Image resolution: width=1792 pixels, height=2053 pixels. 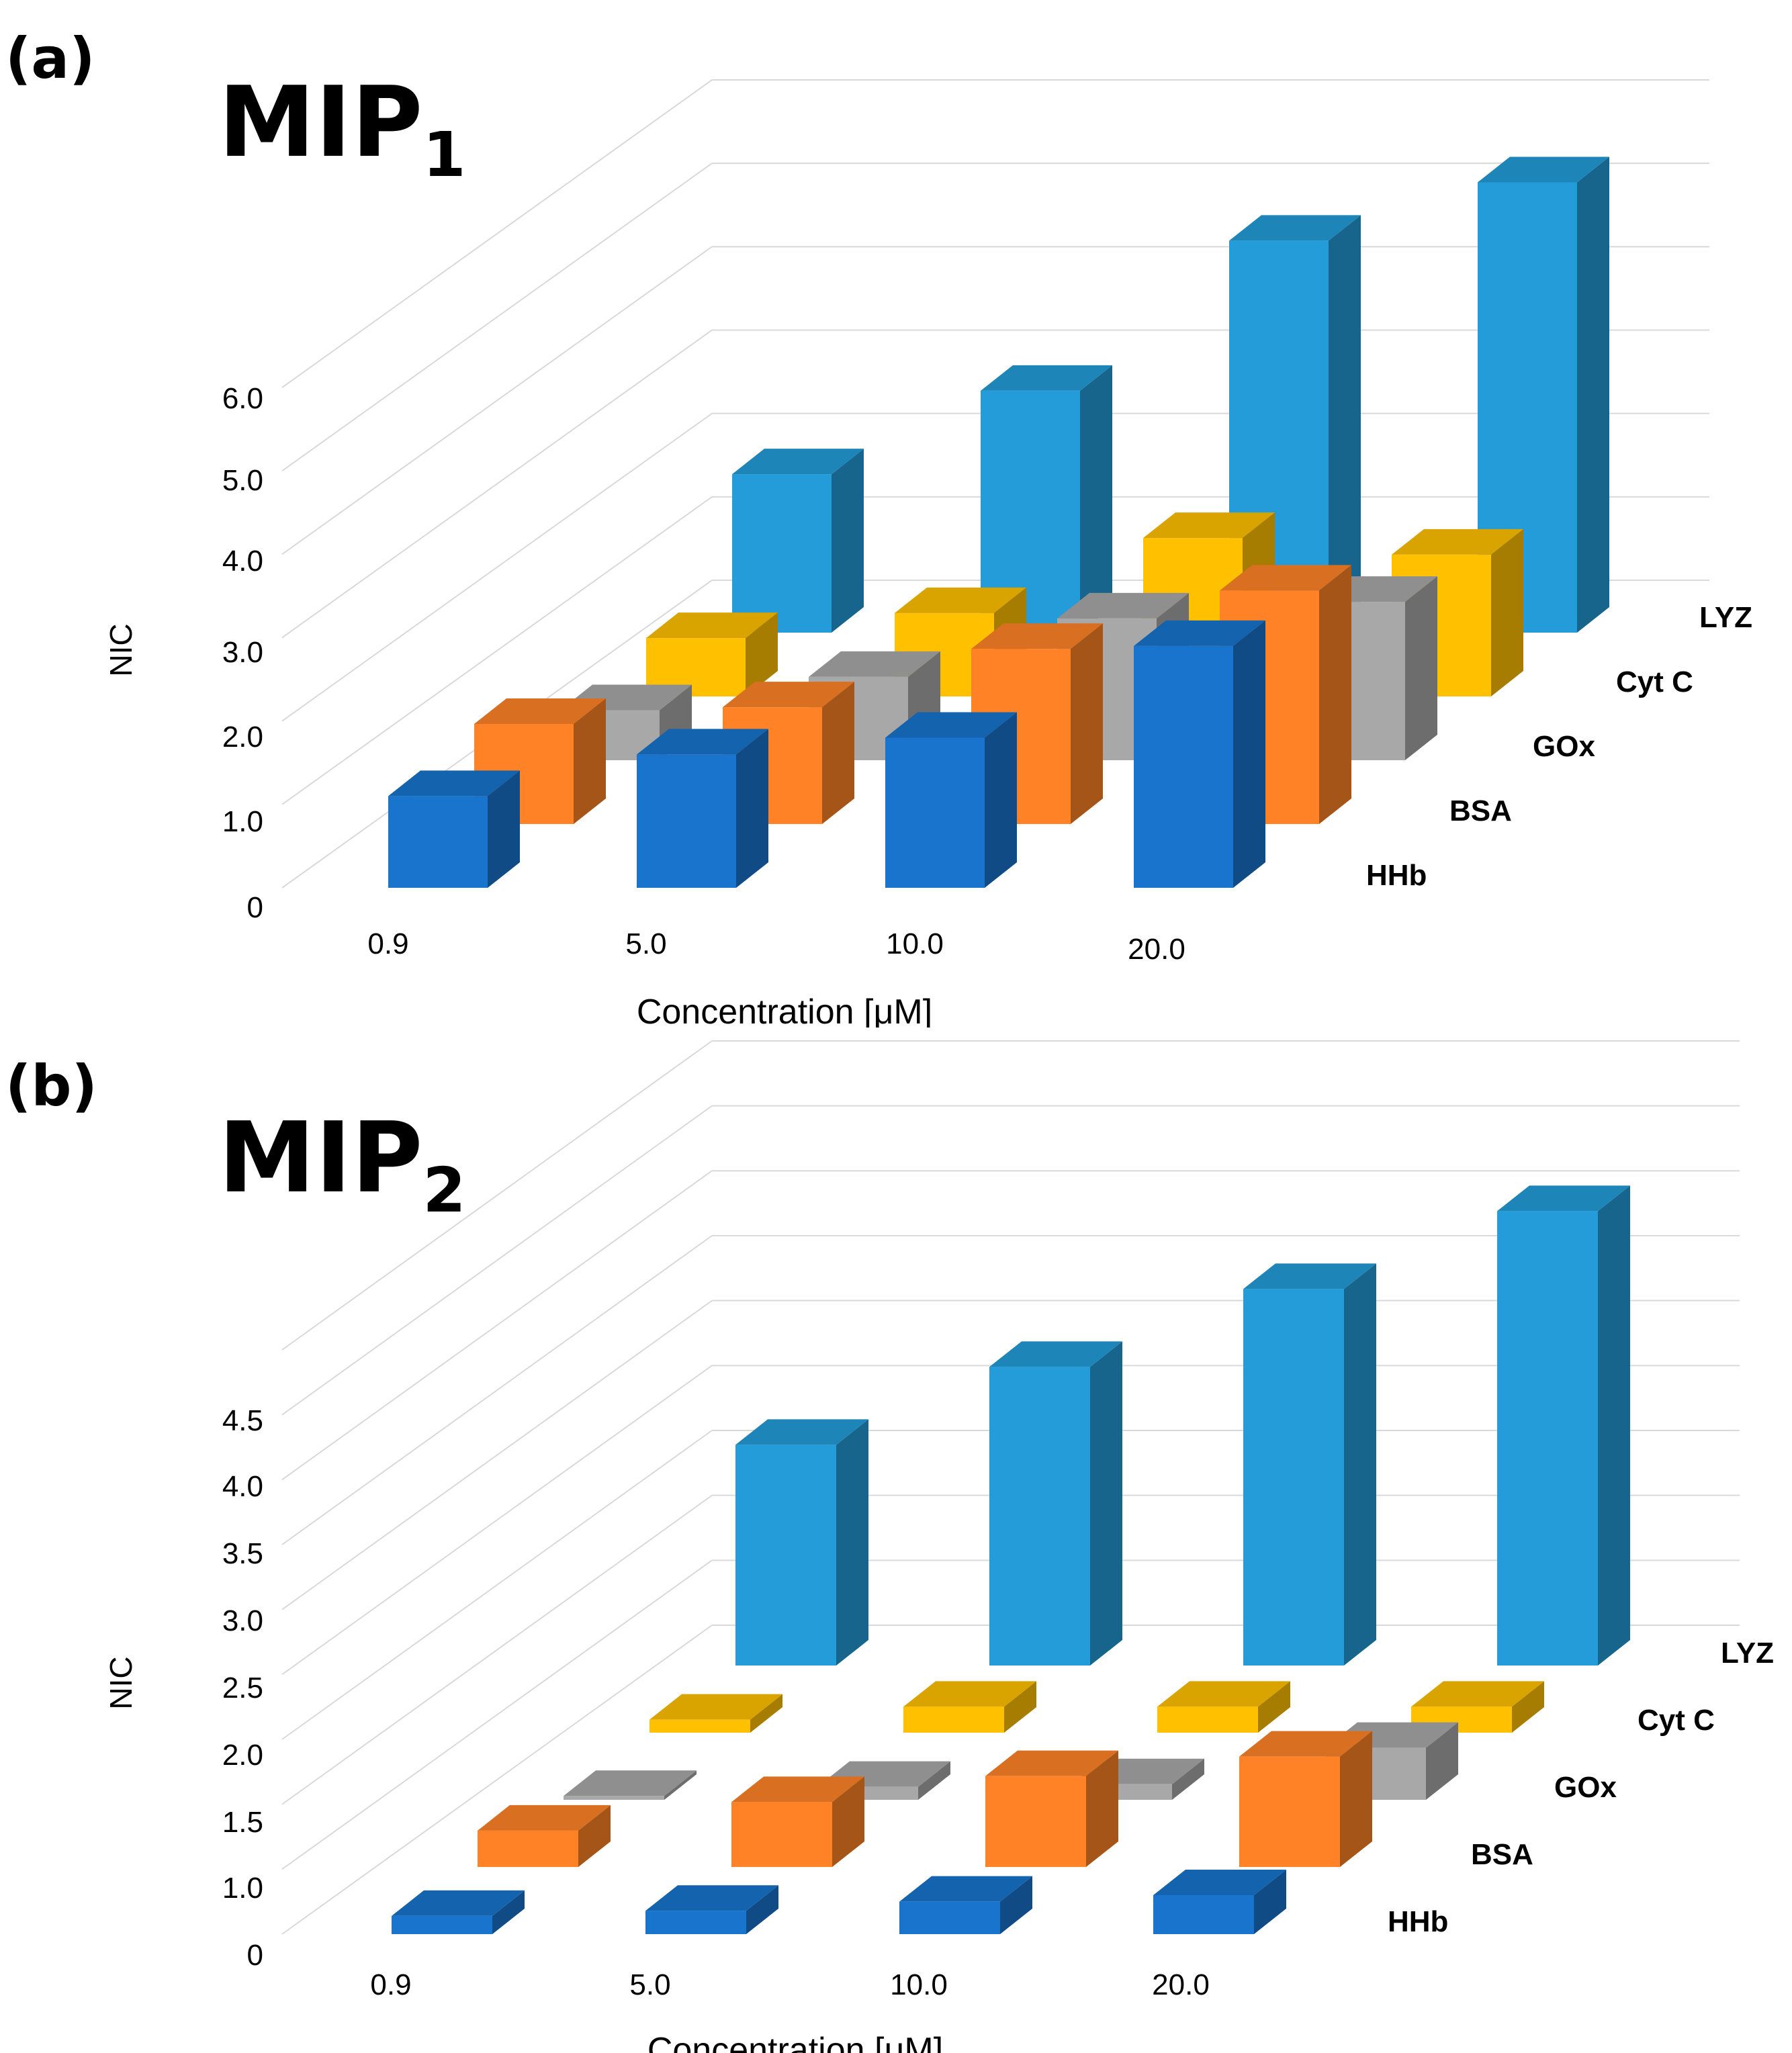 I want to click on y-tick-labels: 0 1.0 2.0 3.0 4.0 5.0 6.0, so click(x=243, y=653).